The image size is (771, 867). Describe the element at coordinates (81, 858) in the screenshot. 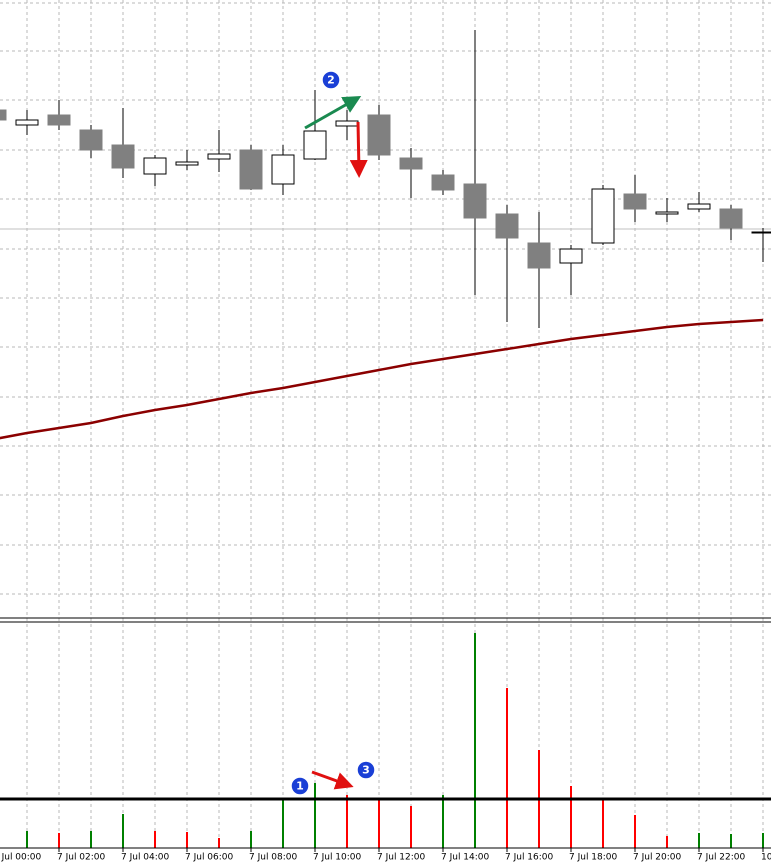

I see `x-tick-label: 7 Jul 02:00` at that location.